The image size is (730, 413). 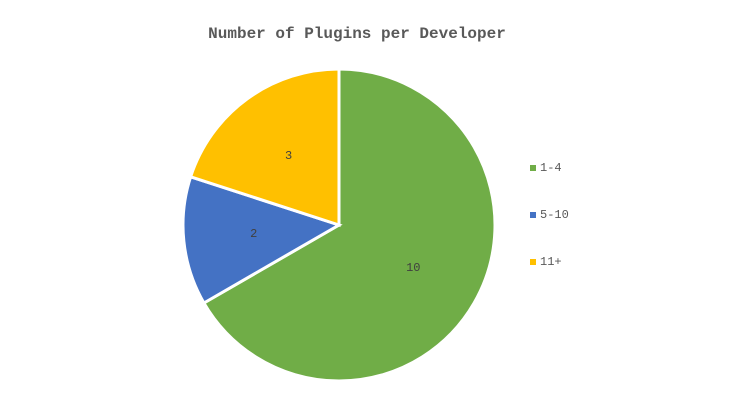 I want to click on data-label: 2, so click(x=253, y=234).